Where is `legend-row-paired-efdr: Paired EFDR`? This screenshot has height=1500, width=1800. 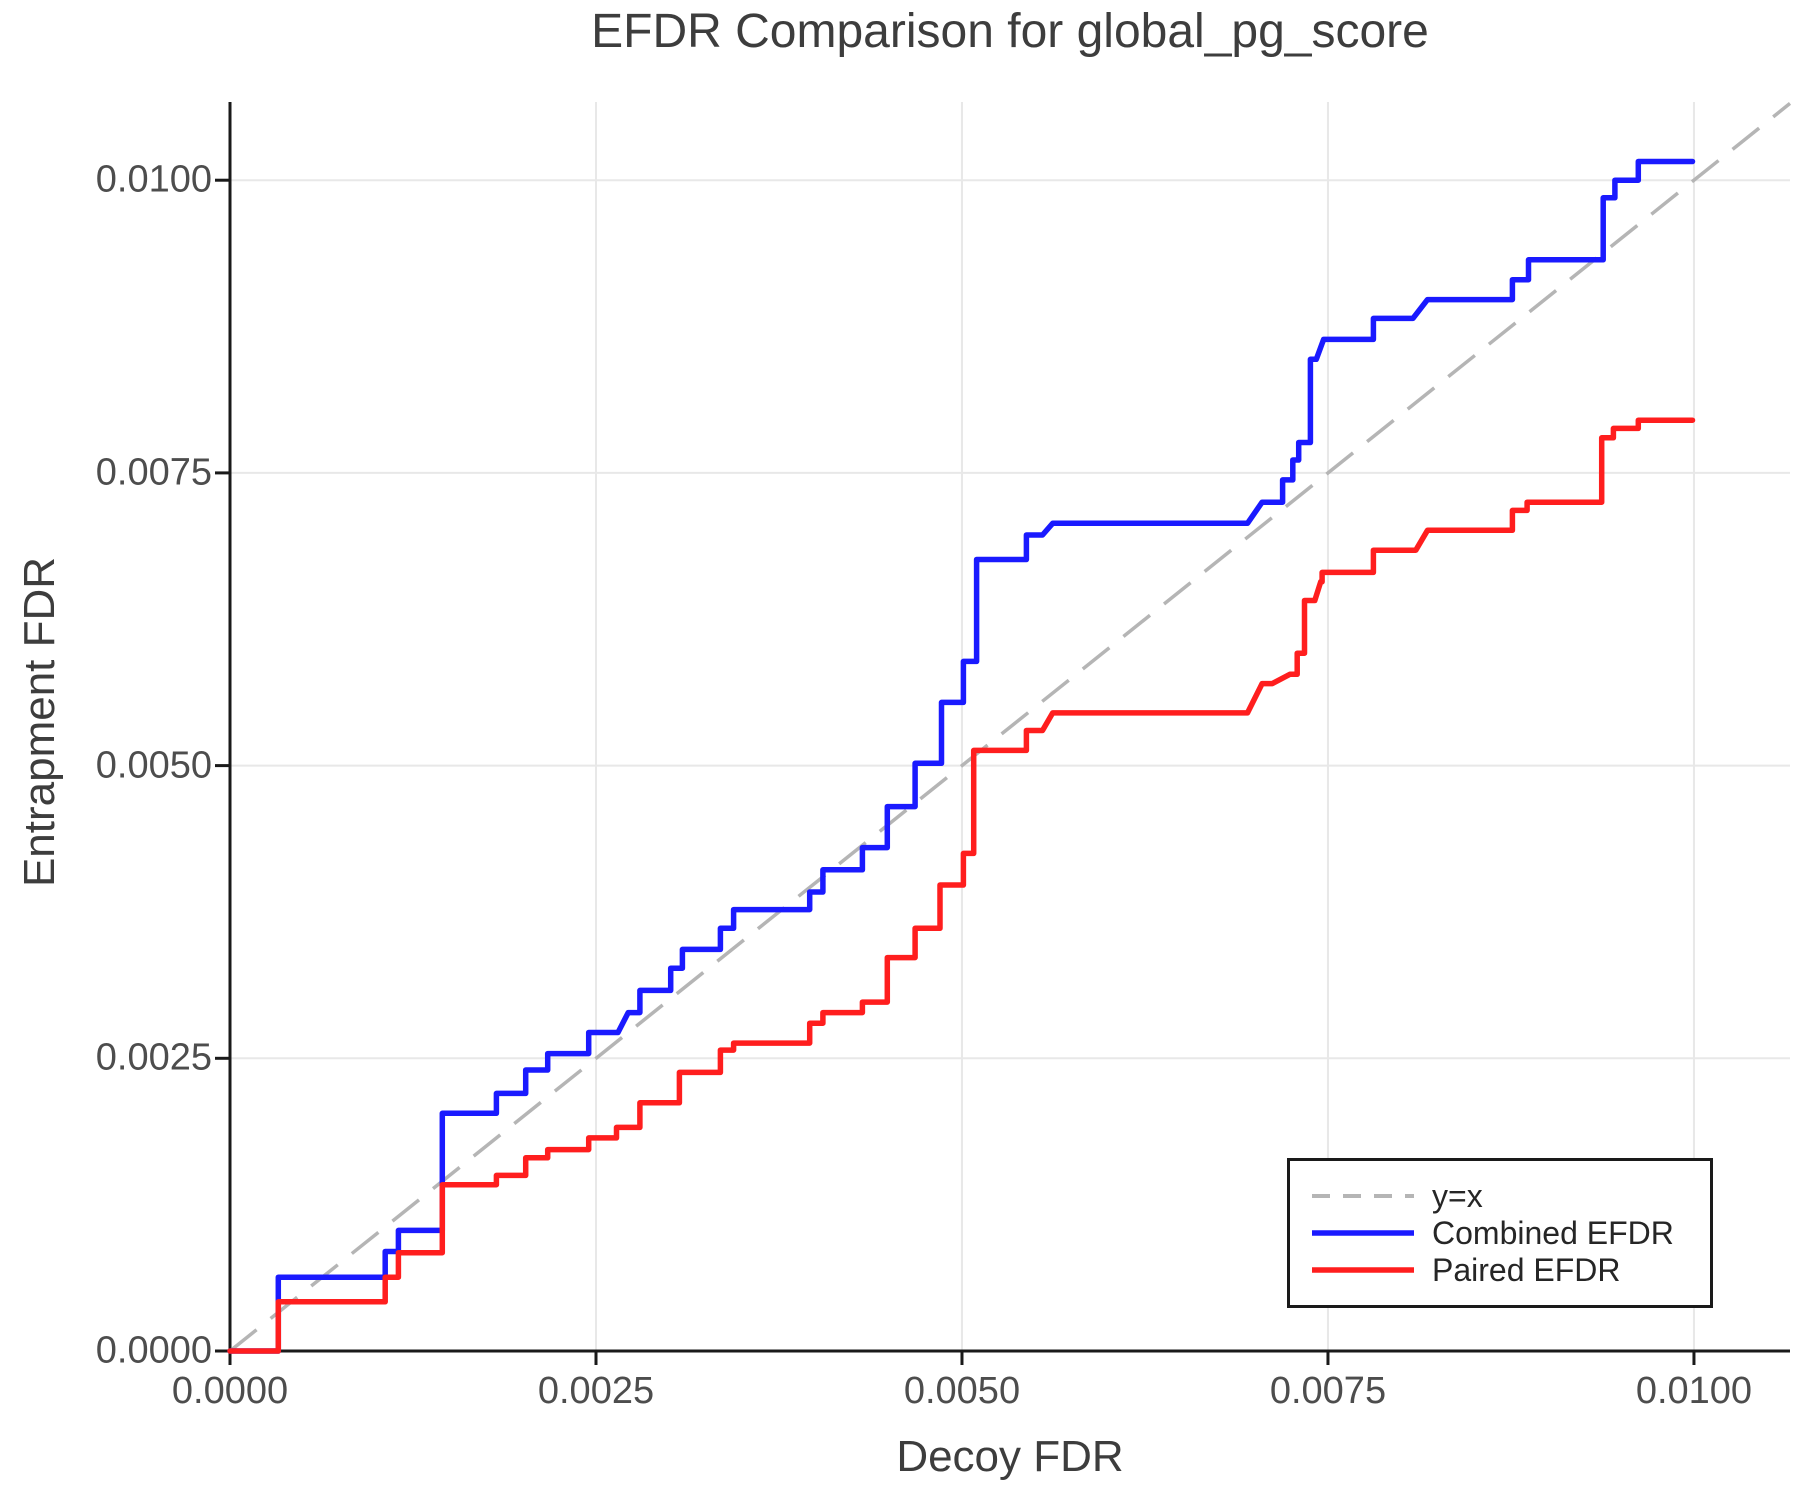 legend-row-paired-efdr: Paired EFDR is located at coordinates (1510, 1270).